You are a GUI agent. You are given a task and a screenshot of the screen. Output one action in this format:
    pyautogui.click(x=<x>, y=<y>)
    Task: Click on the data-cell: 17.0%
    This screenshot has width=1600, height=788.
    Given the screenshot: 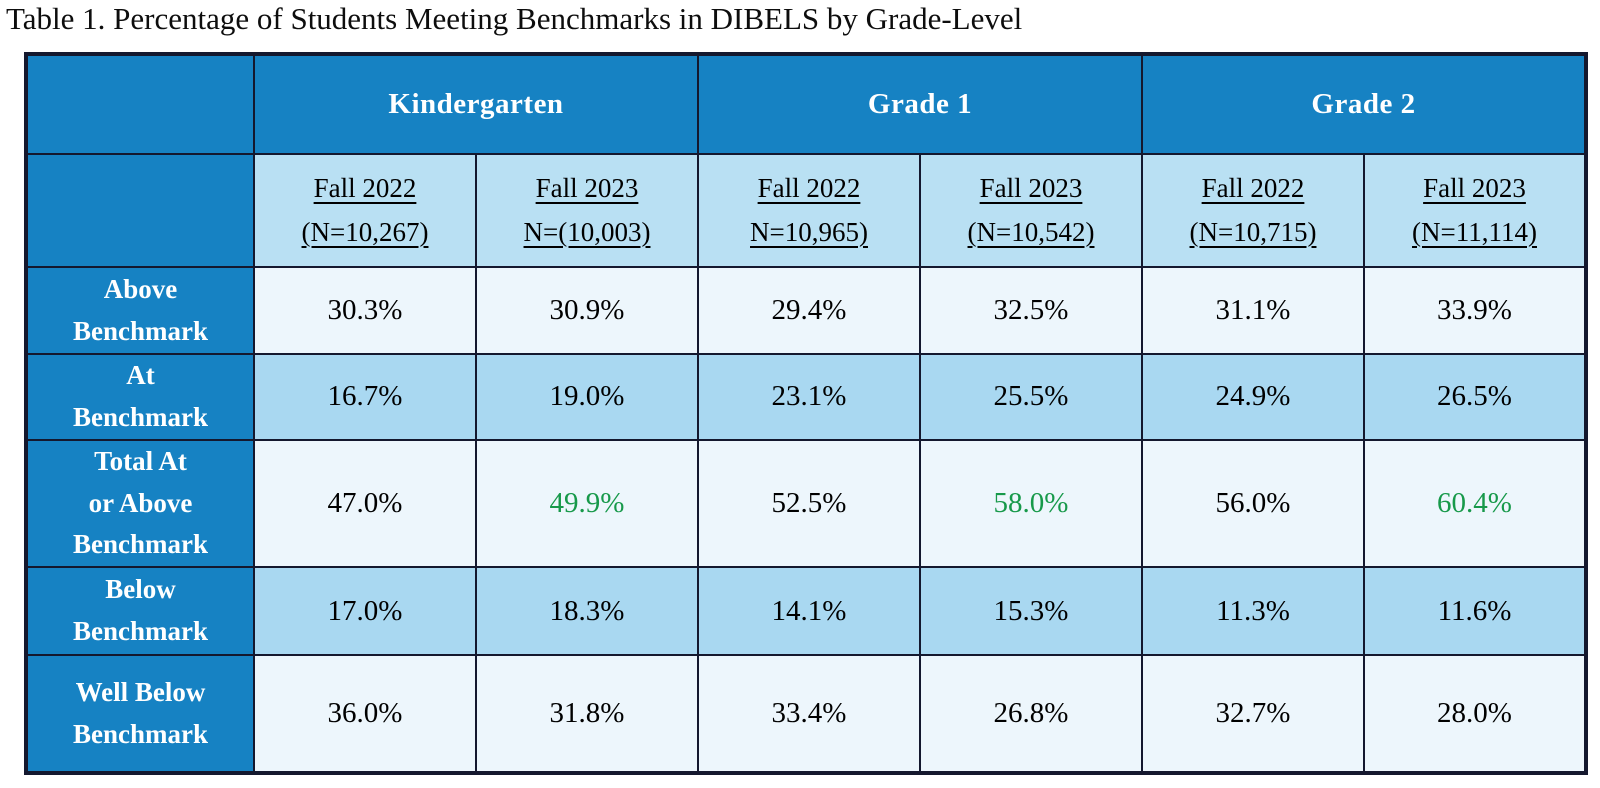 What is the action you would take?
    pyautogui.click(x=365, y=611)
    